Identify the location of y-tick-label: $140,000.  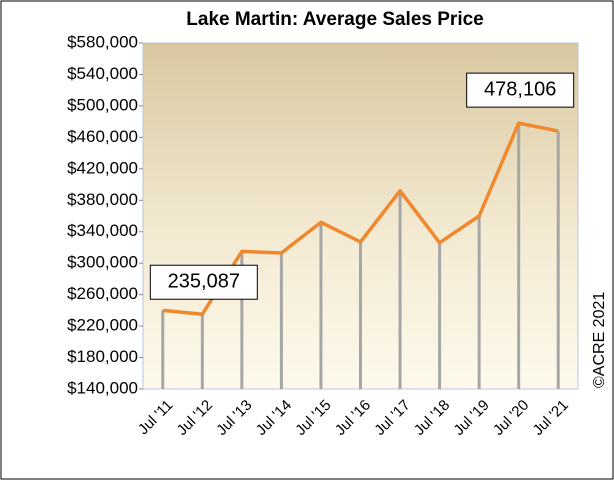
(102, 387).